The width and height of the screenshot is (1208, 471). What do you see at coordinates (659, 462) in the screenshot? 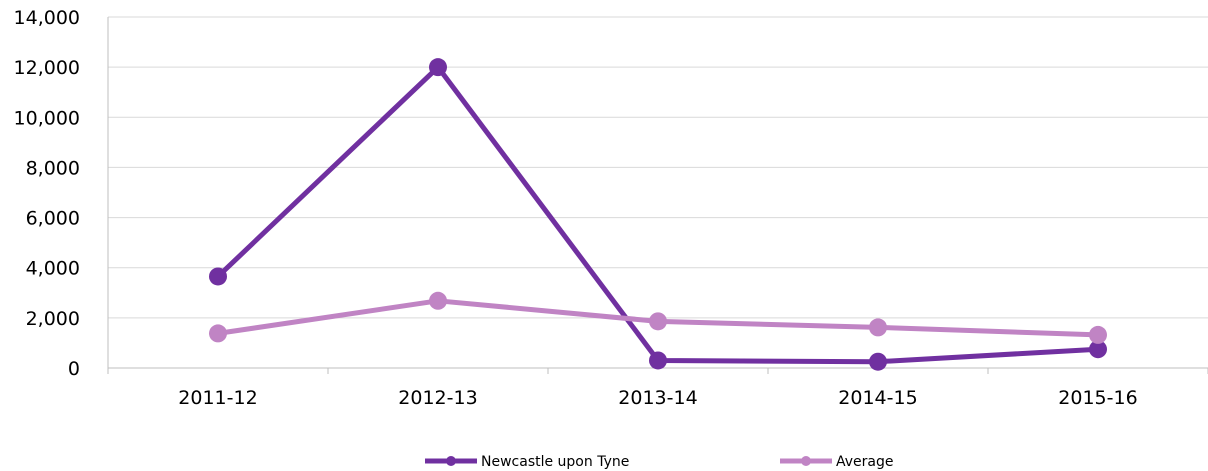
I see `legend: Newcastle upon Tyne Average` at bounding box center [659, 462].